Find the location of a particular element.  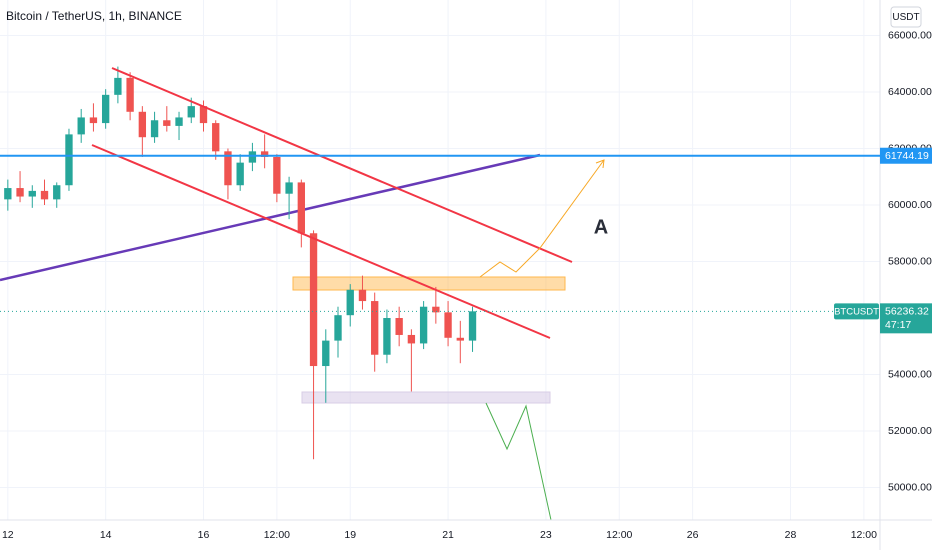

currency-button-label: USDT is located at coordinates (905, 17).